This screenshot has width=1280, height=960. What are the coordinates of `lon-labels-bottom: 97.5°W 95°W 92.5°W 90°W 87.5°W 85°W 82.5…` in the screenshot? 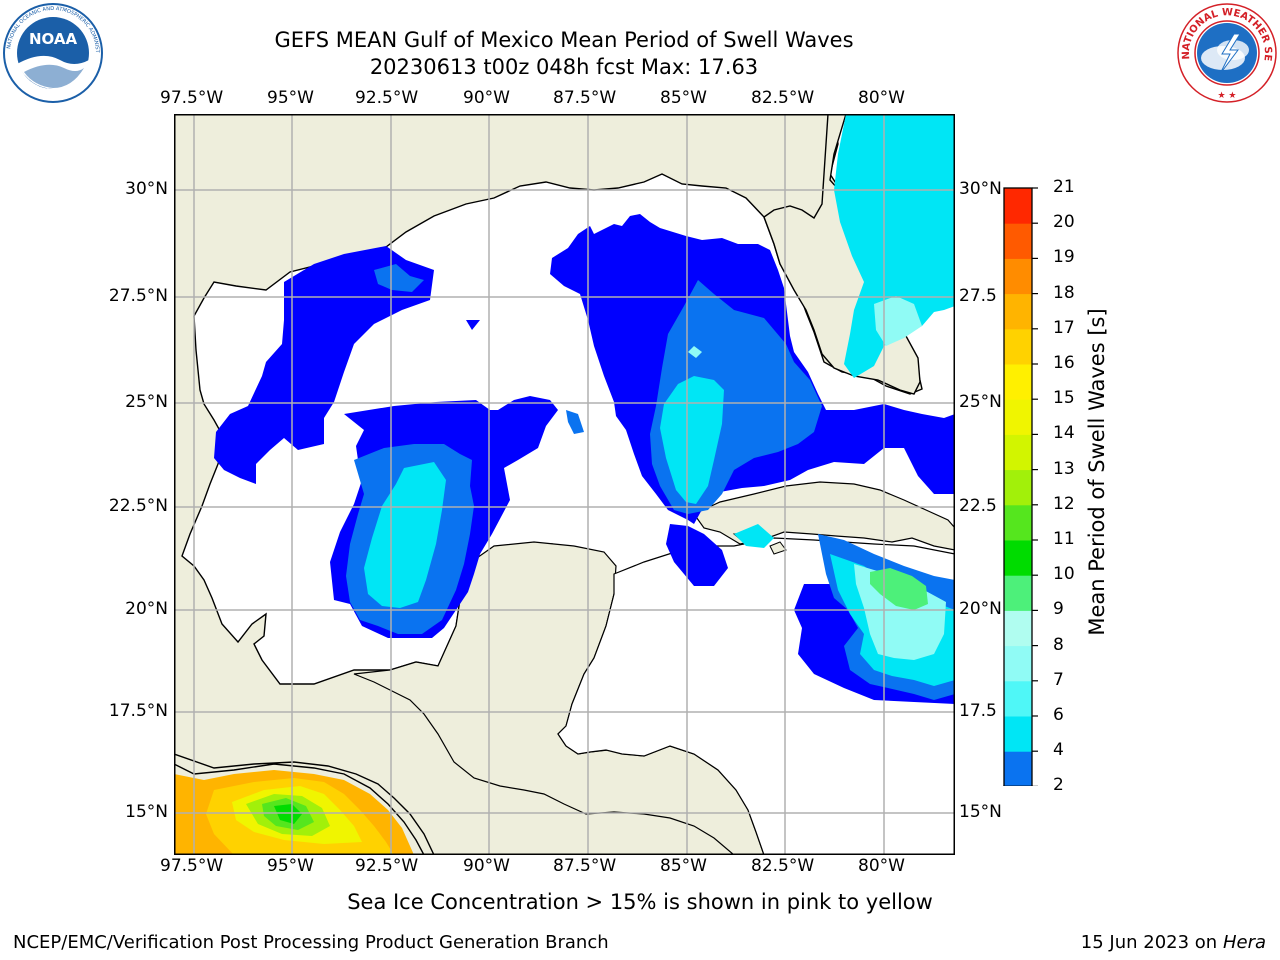 It's located at (640, 867).